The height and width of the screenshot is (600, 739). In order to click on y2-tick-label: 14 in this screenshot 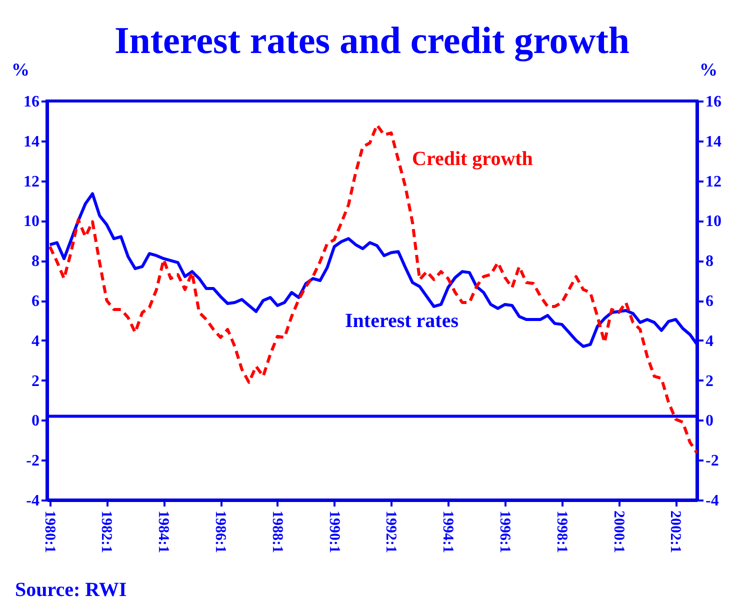, I will do `click(714, 141)`.